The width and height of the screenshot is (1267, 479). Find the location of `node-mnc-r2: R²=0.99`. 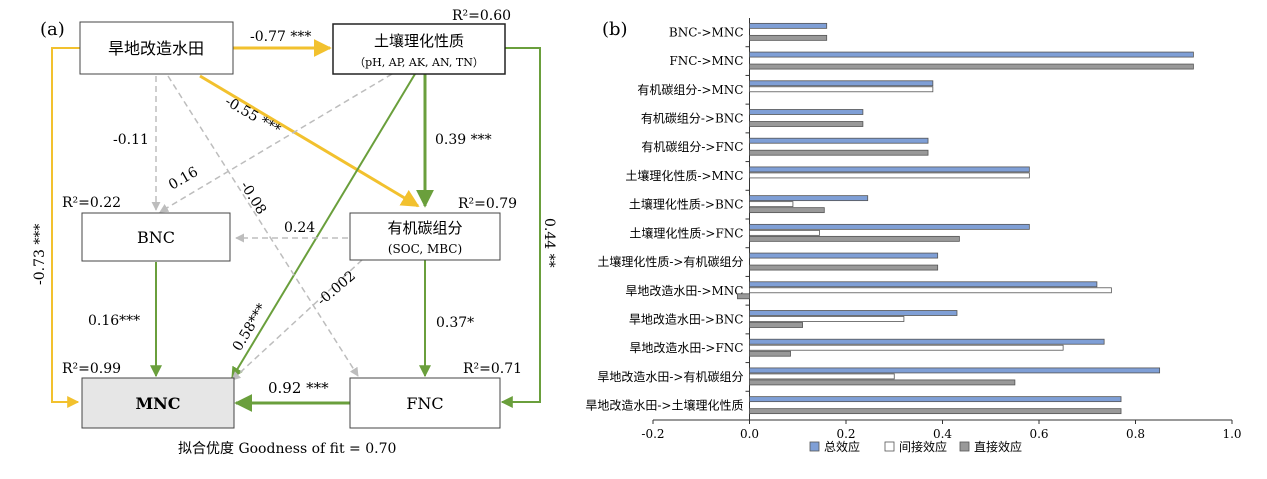

node-mnc-r2: R²=0.99 is located at coordinates (91, 369).